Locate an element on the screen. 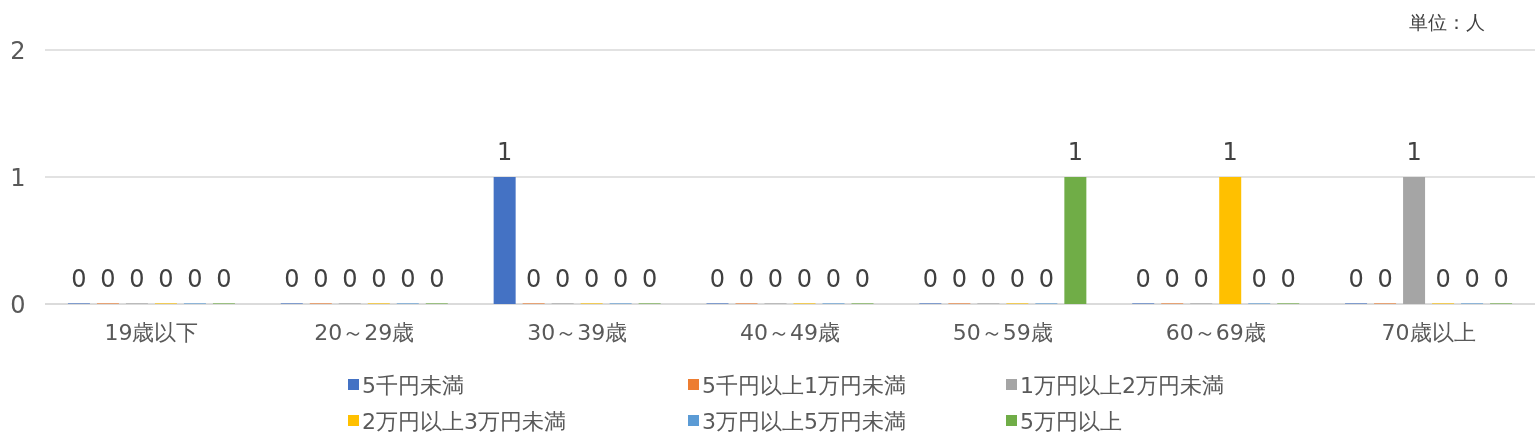 The width and height of the screenshot is (1539, 433). x-tick-label: 50～59歳 is located at coordinates (1002, 332).